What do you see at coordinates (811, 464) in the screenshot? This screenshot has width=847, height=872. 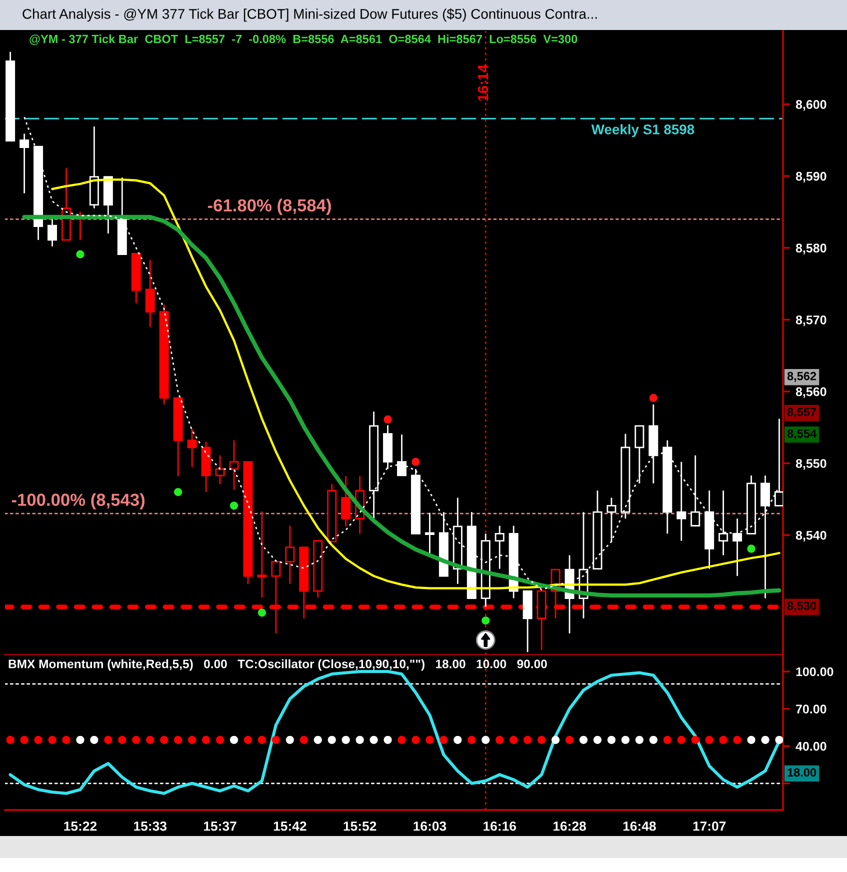 I see `y-tick-label: 8,550` at bounding box center [811, 464].